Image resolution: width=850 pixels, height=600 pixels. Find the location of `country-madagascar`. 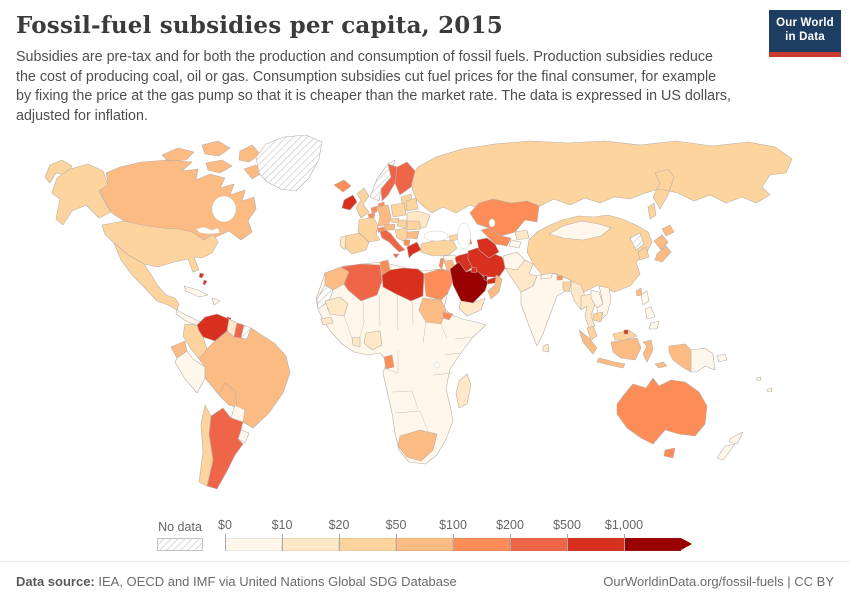

country-madagascar is located at coordinates (463, 391).